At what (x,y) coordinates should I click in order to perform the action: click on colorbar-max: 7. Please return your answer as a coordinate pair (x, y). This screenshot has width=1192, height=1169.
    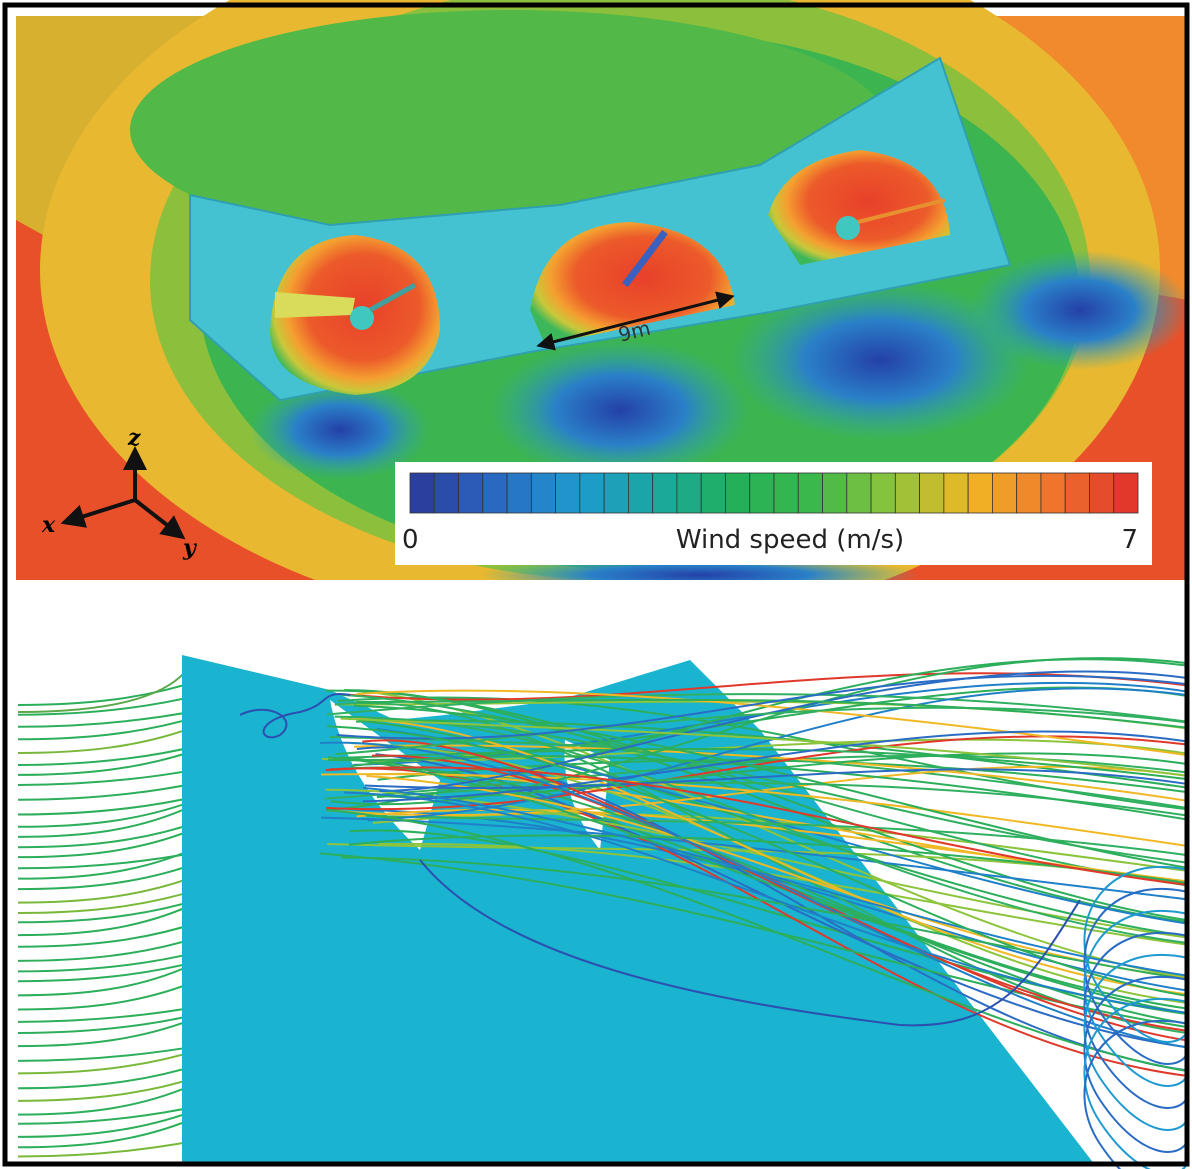
    Looking at the image, I should click on (1129, 540).